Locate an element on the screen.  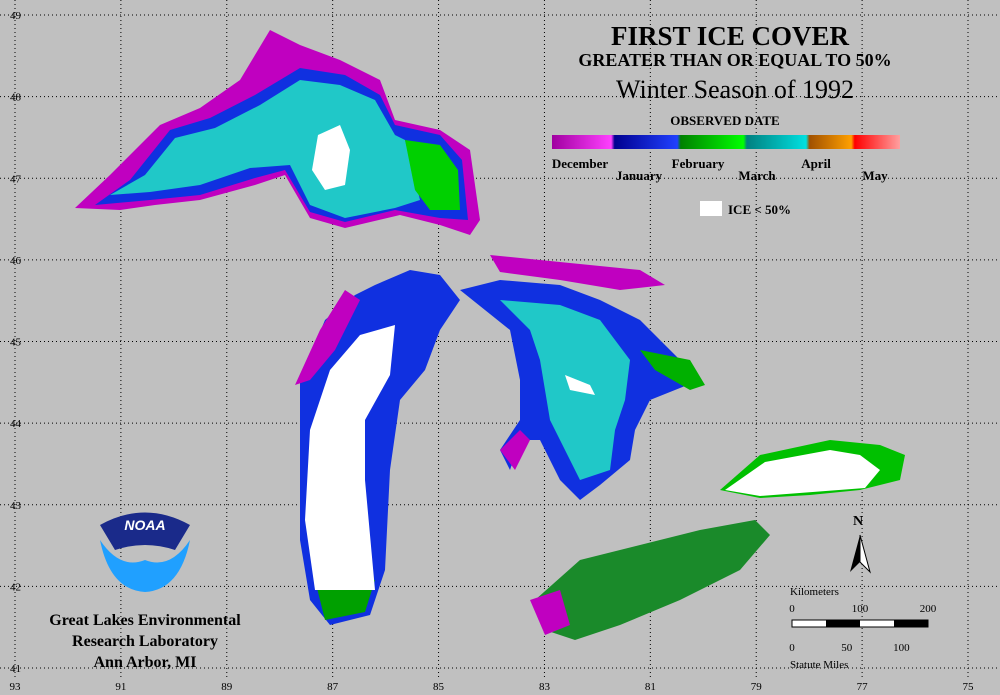
latitude-label: 44 is located at coordinates (16, 424).